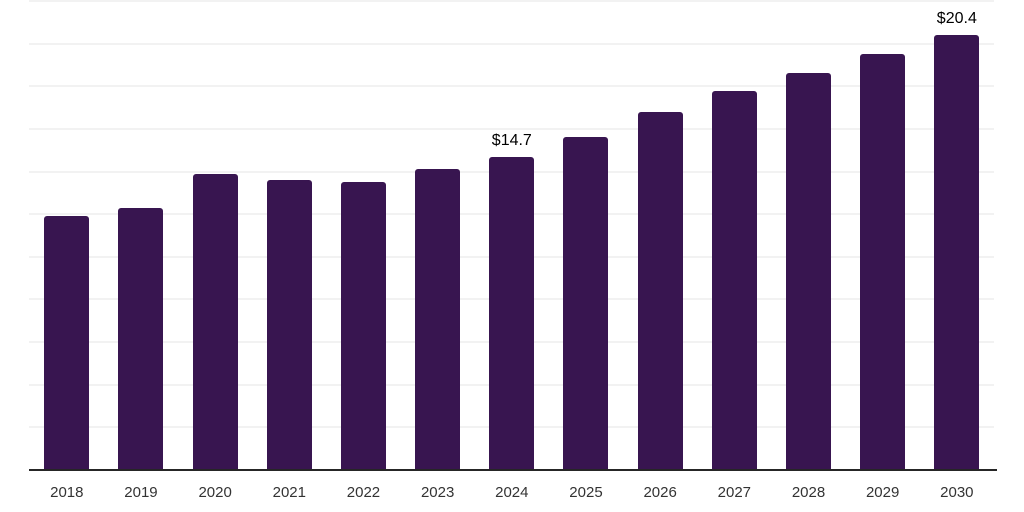 The image size is (1024, 512). What do you see at coordinates (883, 262) in the screenshot?
I see `bar-2029` at bounding box center [883, 262].